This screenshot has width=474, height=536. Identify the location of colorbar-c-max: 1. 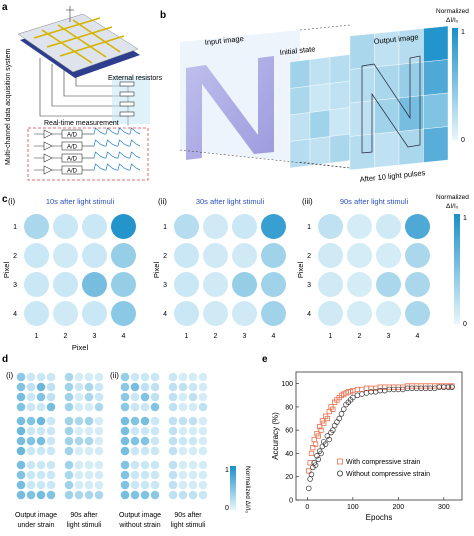
(465, 218).